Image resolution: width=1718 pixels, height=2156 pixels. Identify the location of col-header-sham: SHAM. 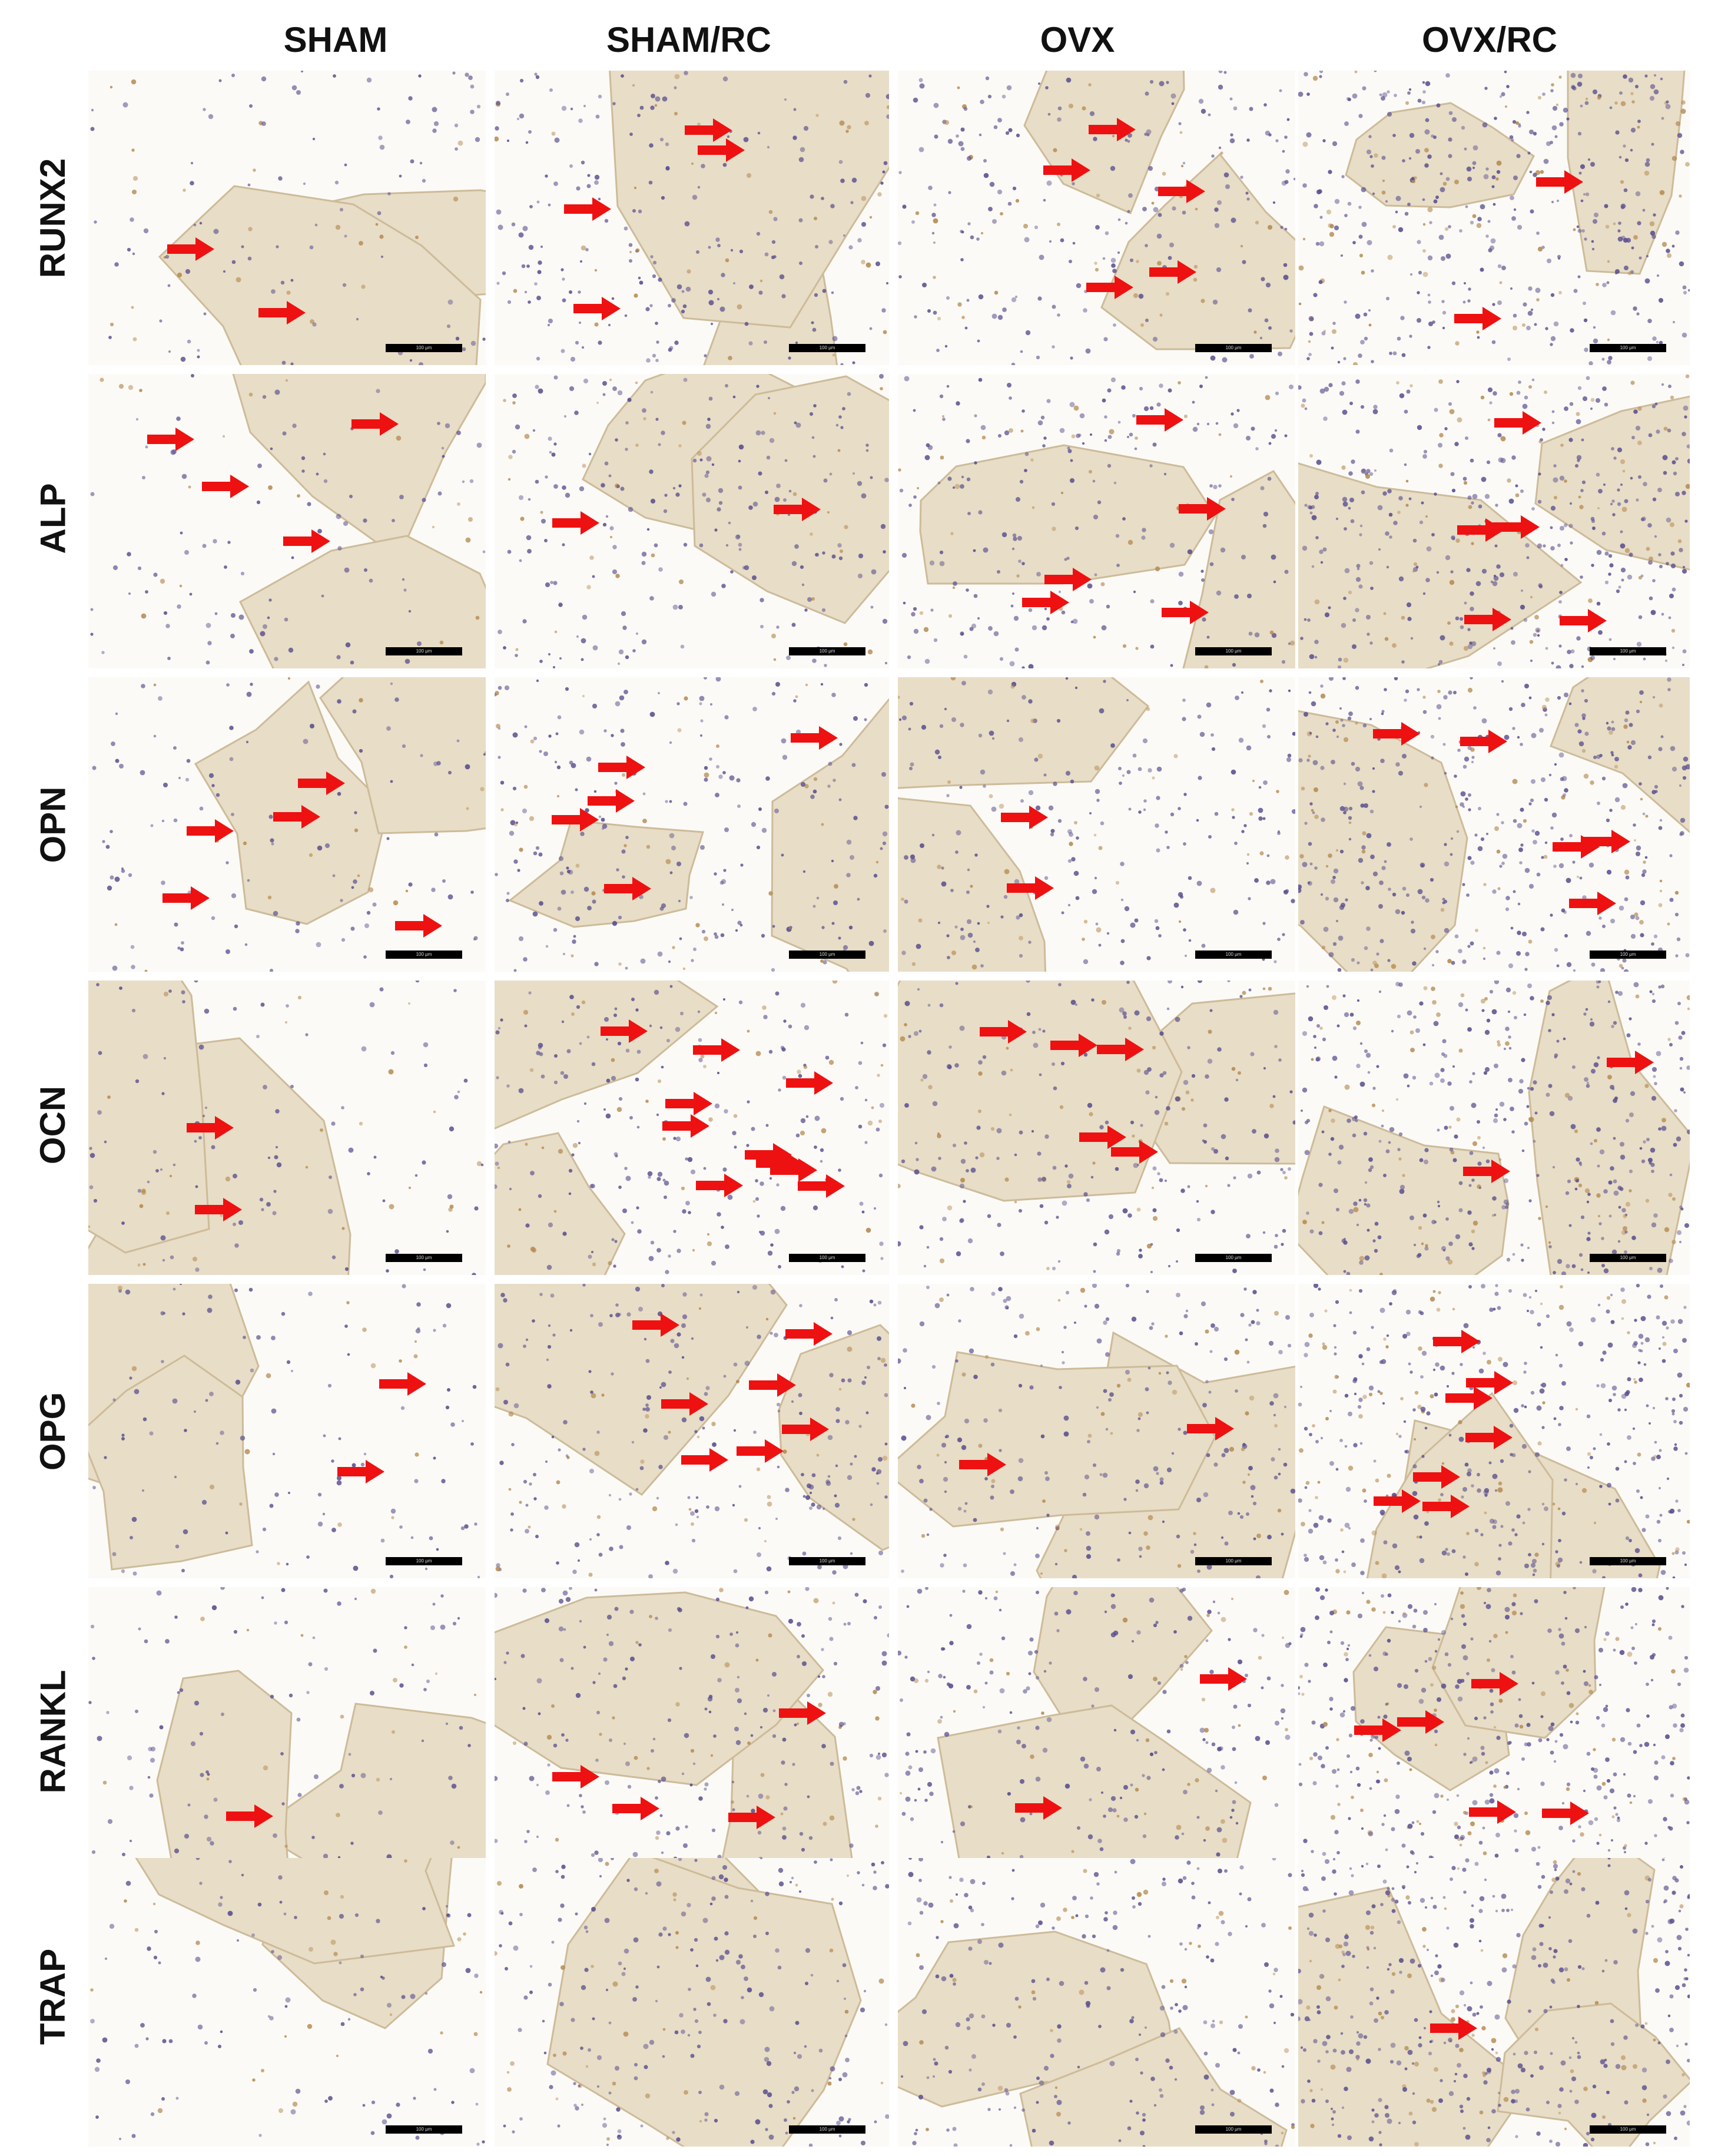
(335, 39).